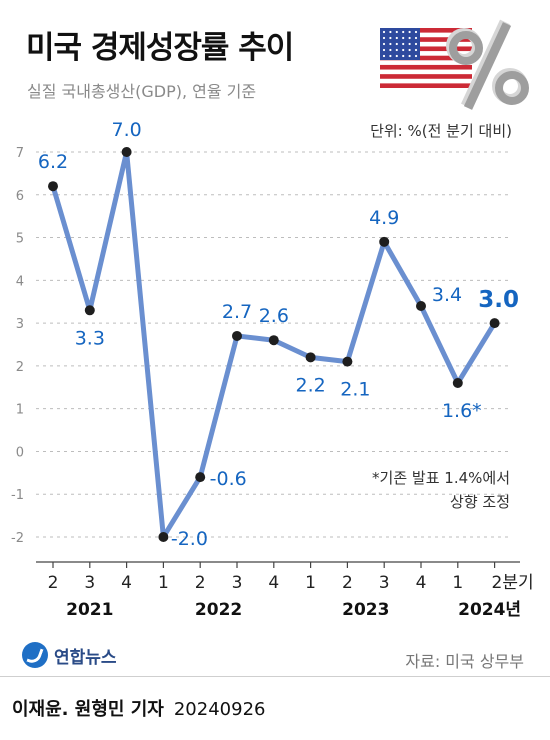 This screenshot has width=550, height=740. I want to click on data-label: 1.6*, so click(462, 411).